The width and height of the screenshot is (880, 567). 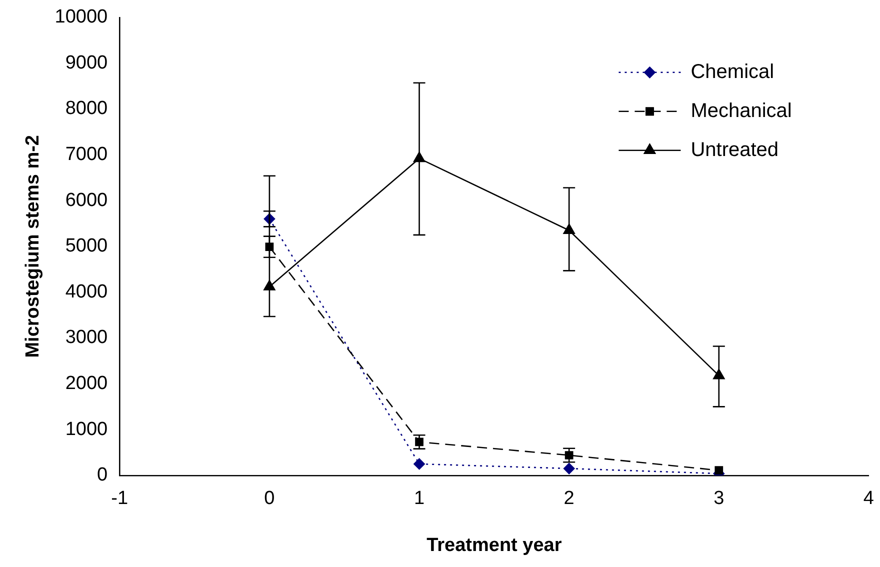 I want to click on x-tick-label: 1, so click(x=419, y=499).